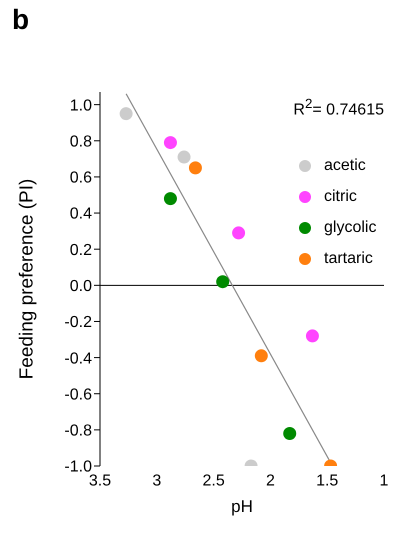 This screenshot has height=546, width=404. I want to click on y-tick-label: 0.4, so click(81, 214).